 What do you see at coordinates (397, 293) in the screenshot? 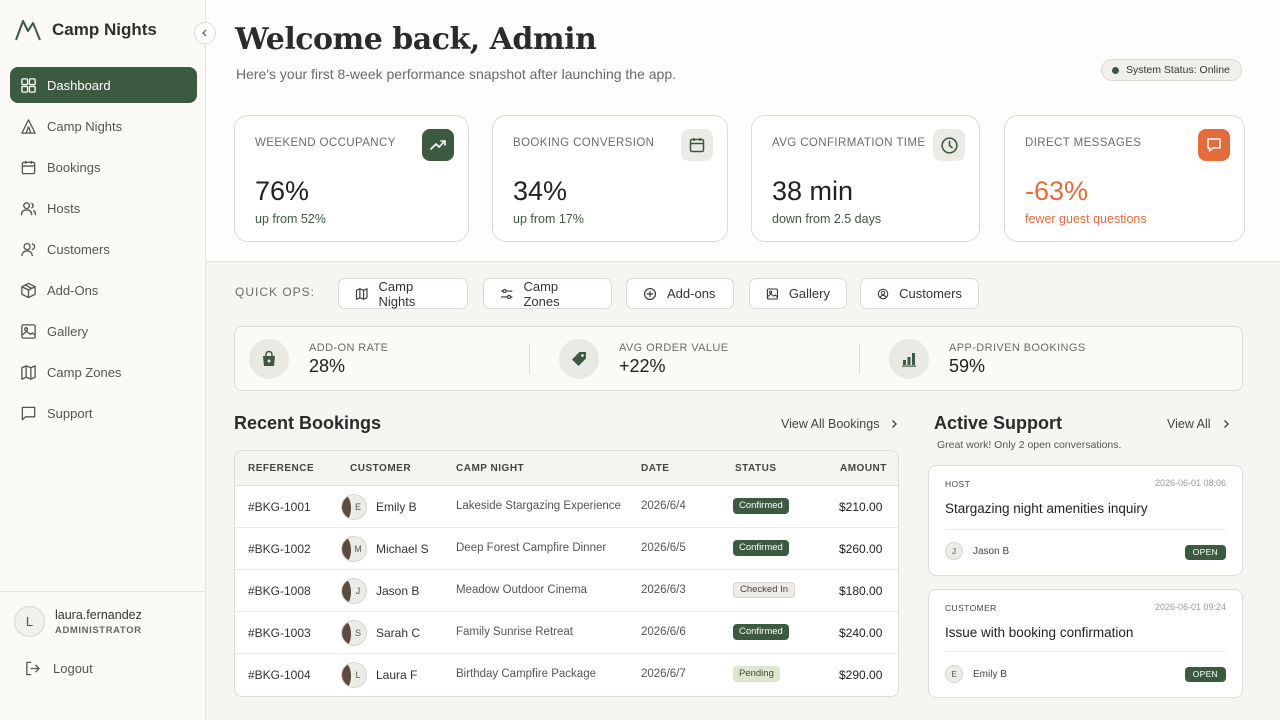
I see `quick-op-label: Camp Nights` at bounding box center [397, 293].